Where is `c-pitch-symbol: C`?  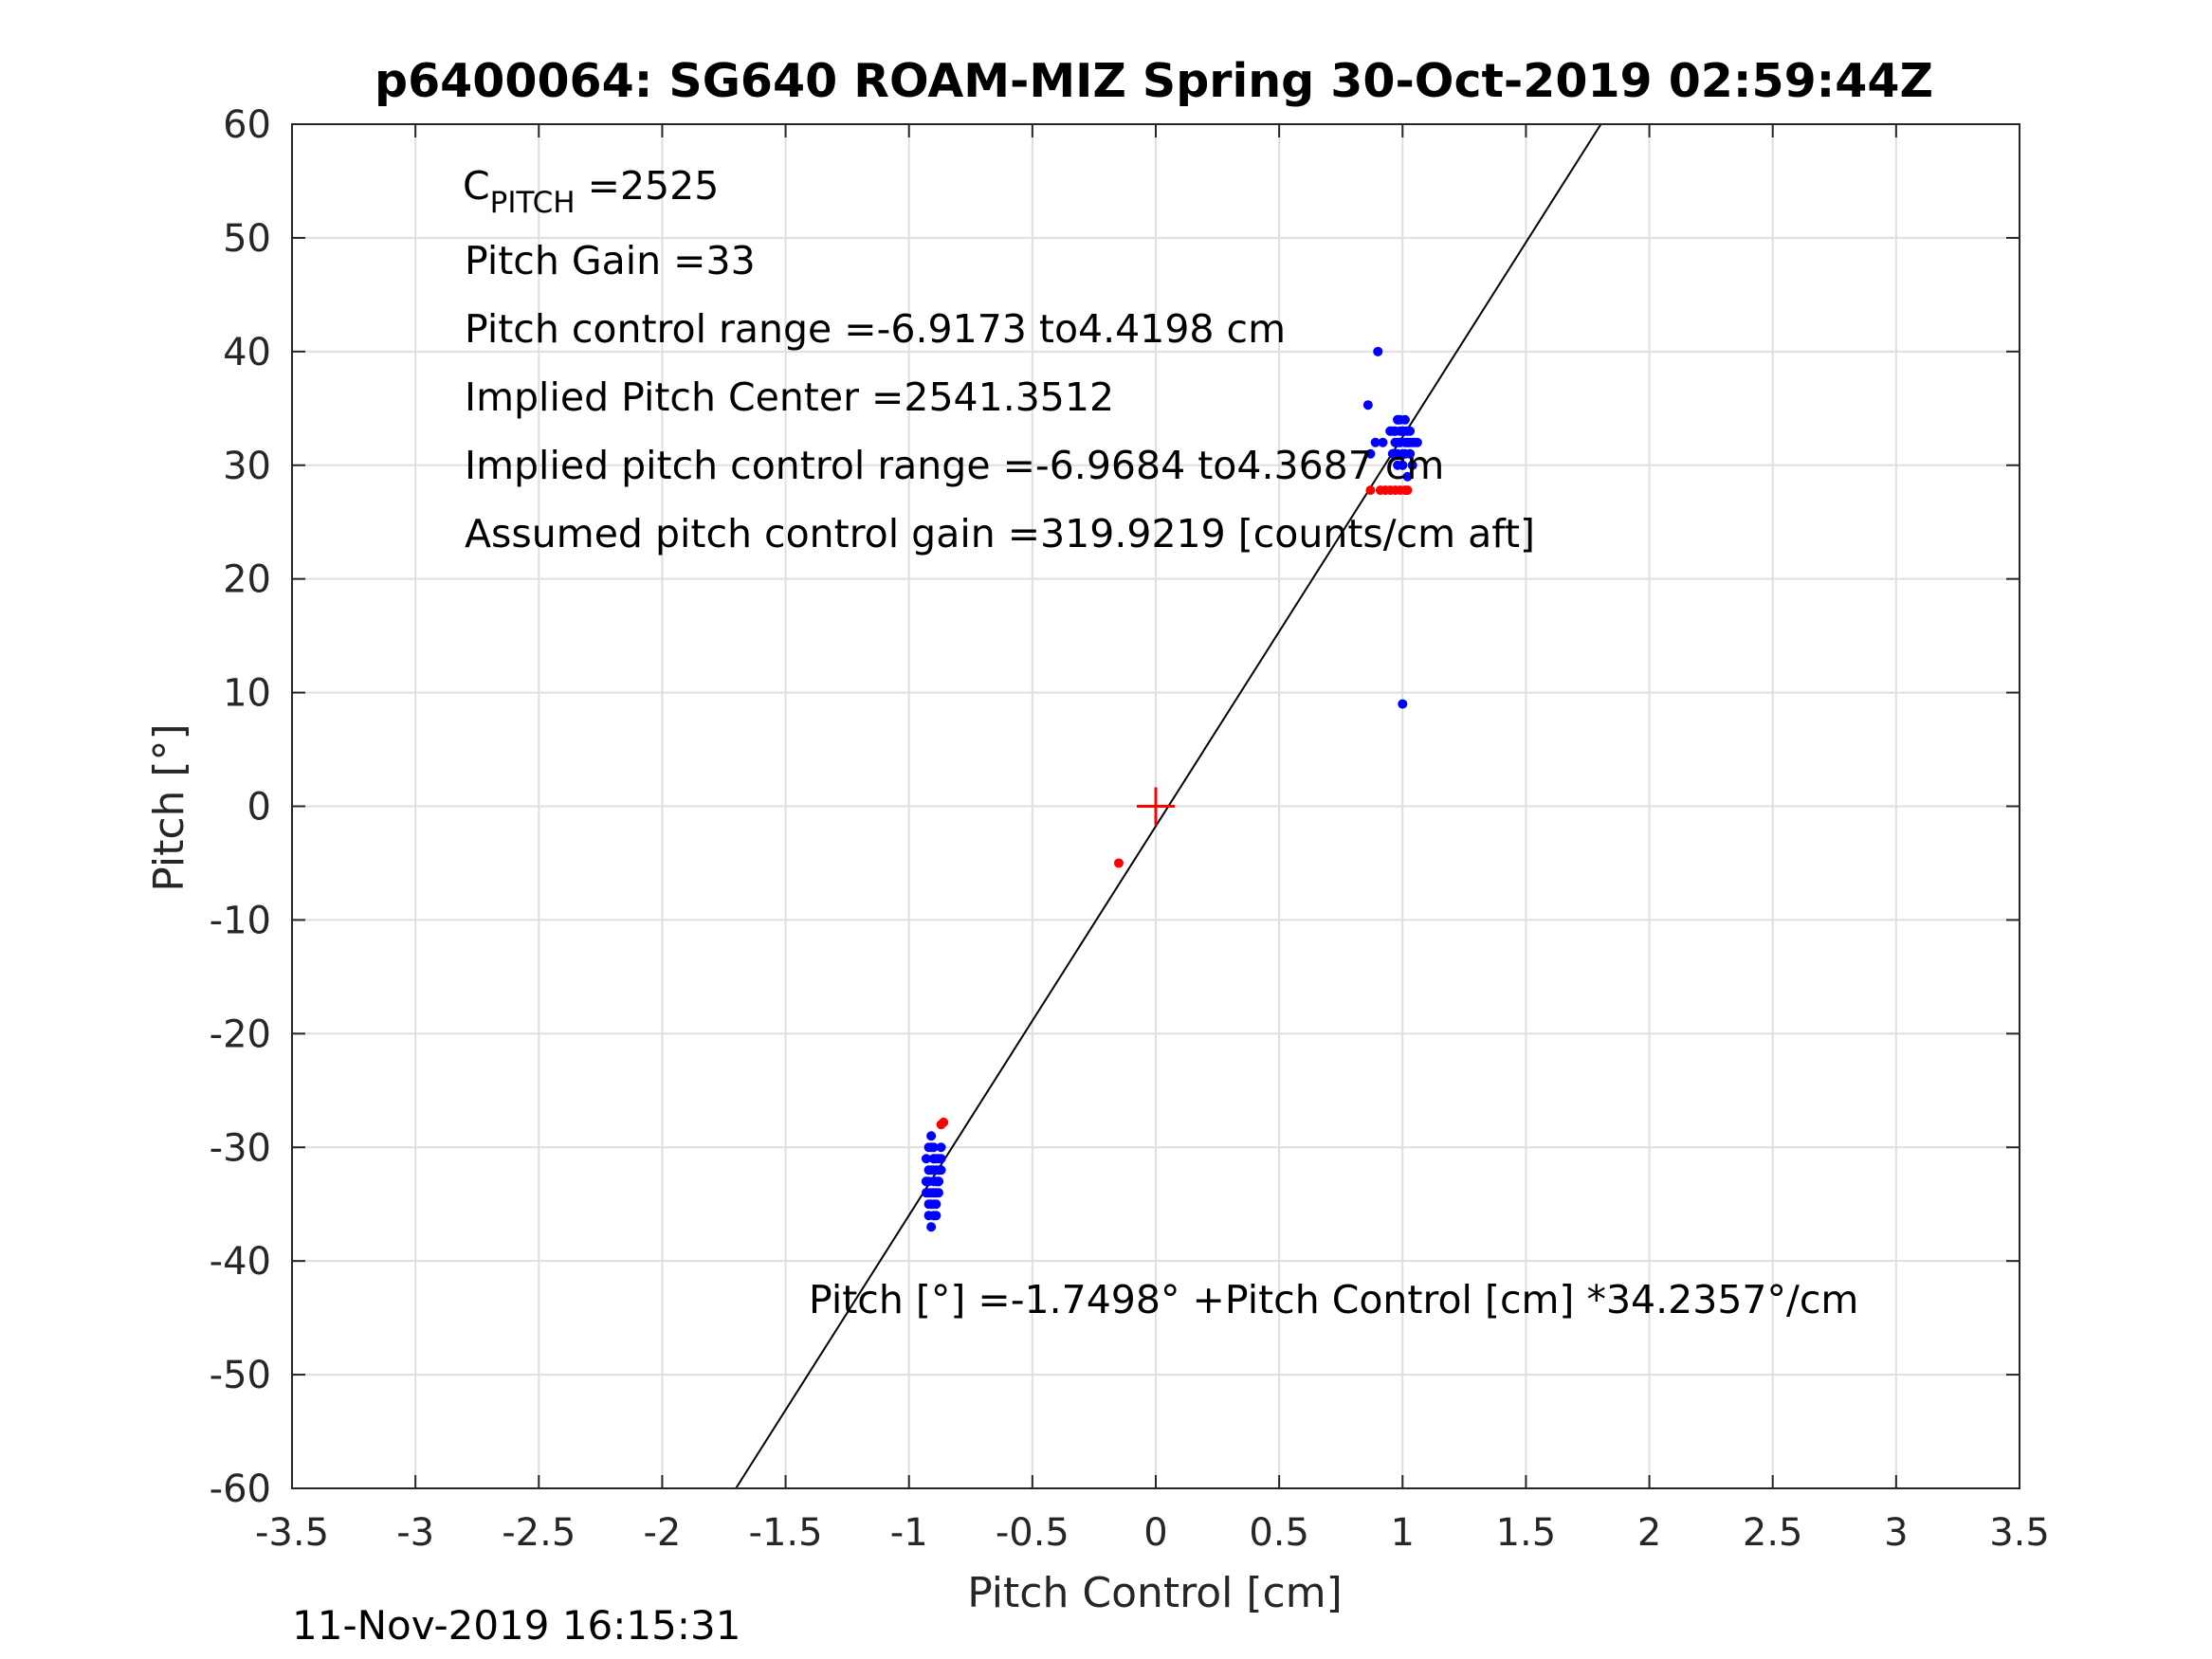
c-pitch-symbol: C is located at coordinates (476, 186).